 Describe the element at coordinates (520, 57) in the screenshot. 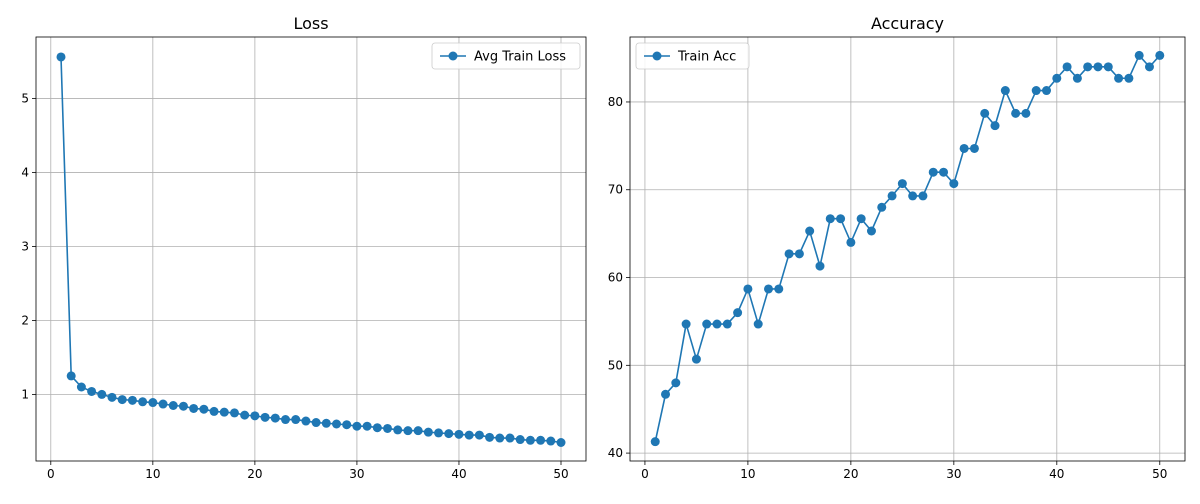

I see `legend-label: Avg Train Loss` at that location.